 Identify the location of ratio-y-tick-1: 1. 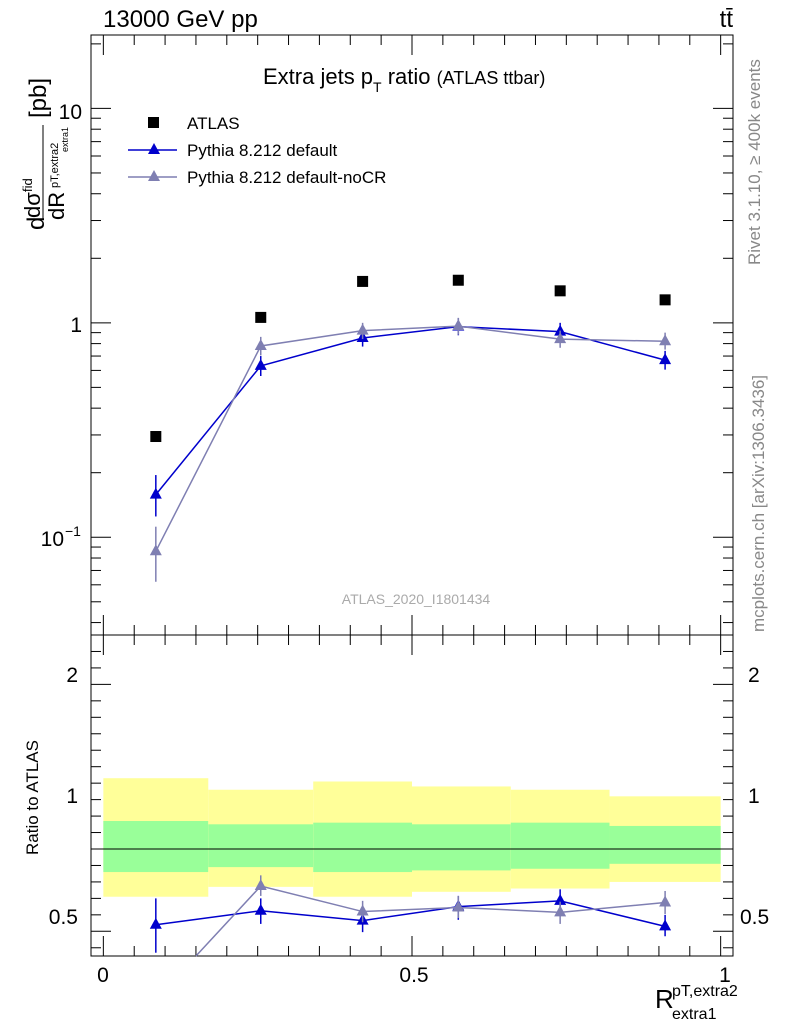
(72, 796).